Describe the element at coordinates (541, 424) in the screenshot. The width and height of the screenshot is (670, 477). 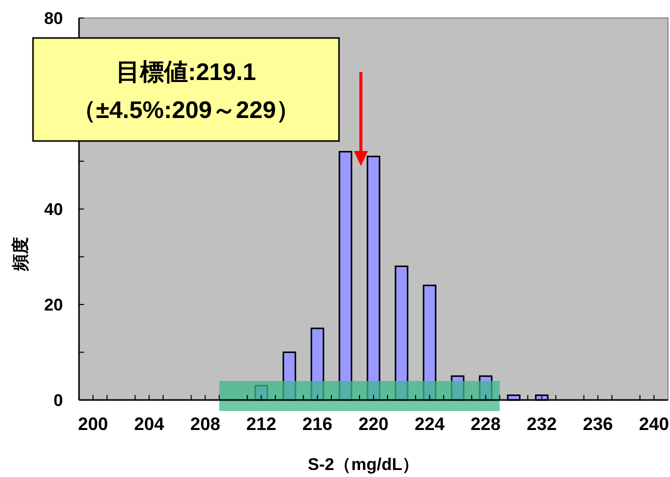
I see `x-tick-label: 232` at that location.